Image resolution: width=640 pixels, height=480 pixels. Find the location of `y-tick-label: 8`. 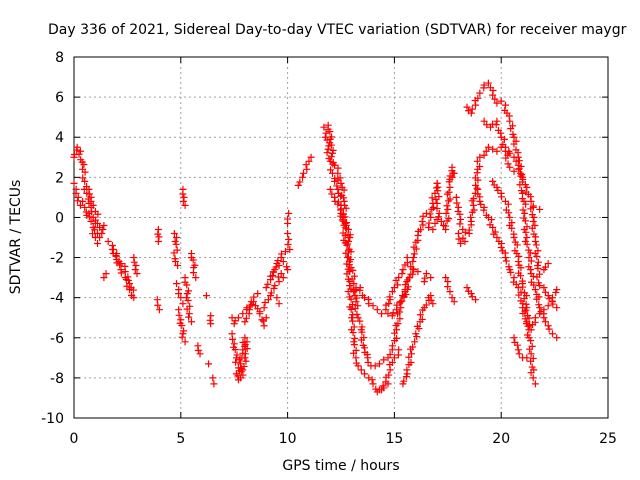

y-tick-label: 8 is located at coordinates (59, 58).